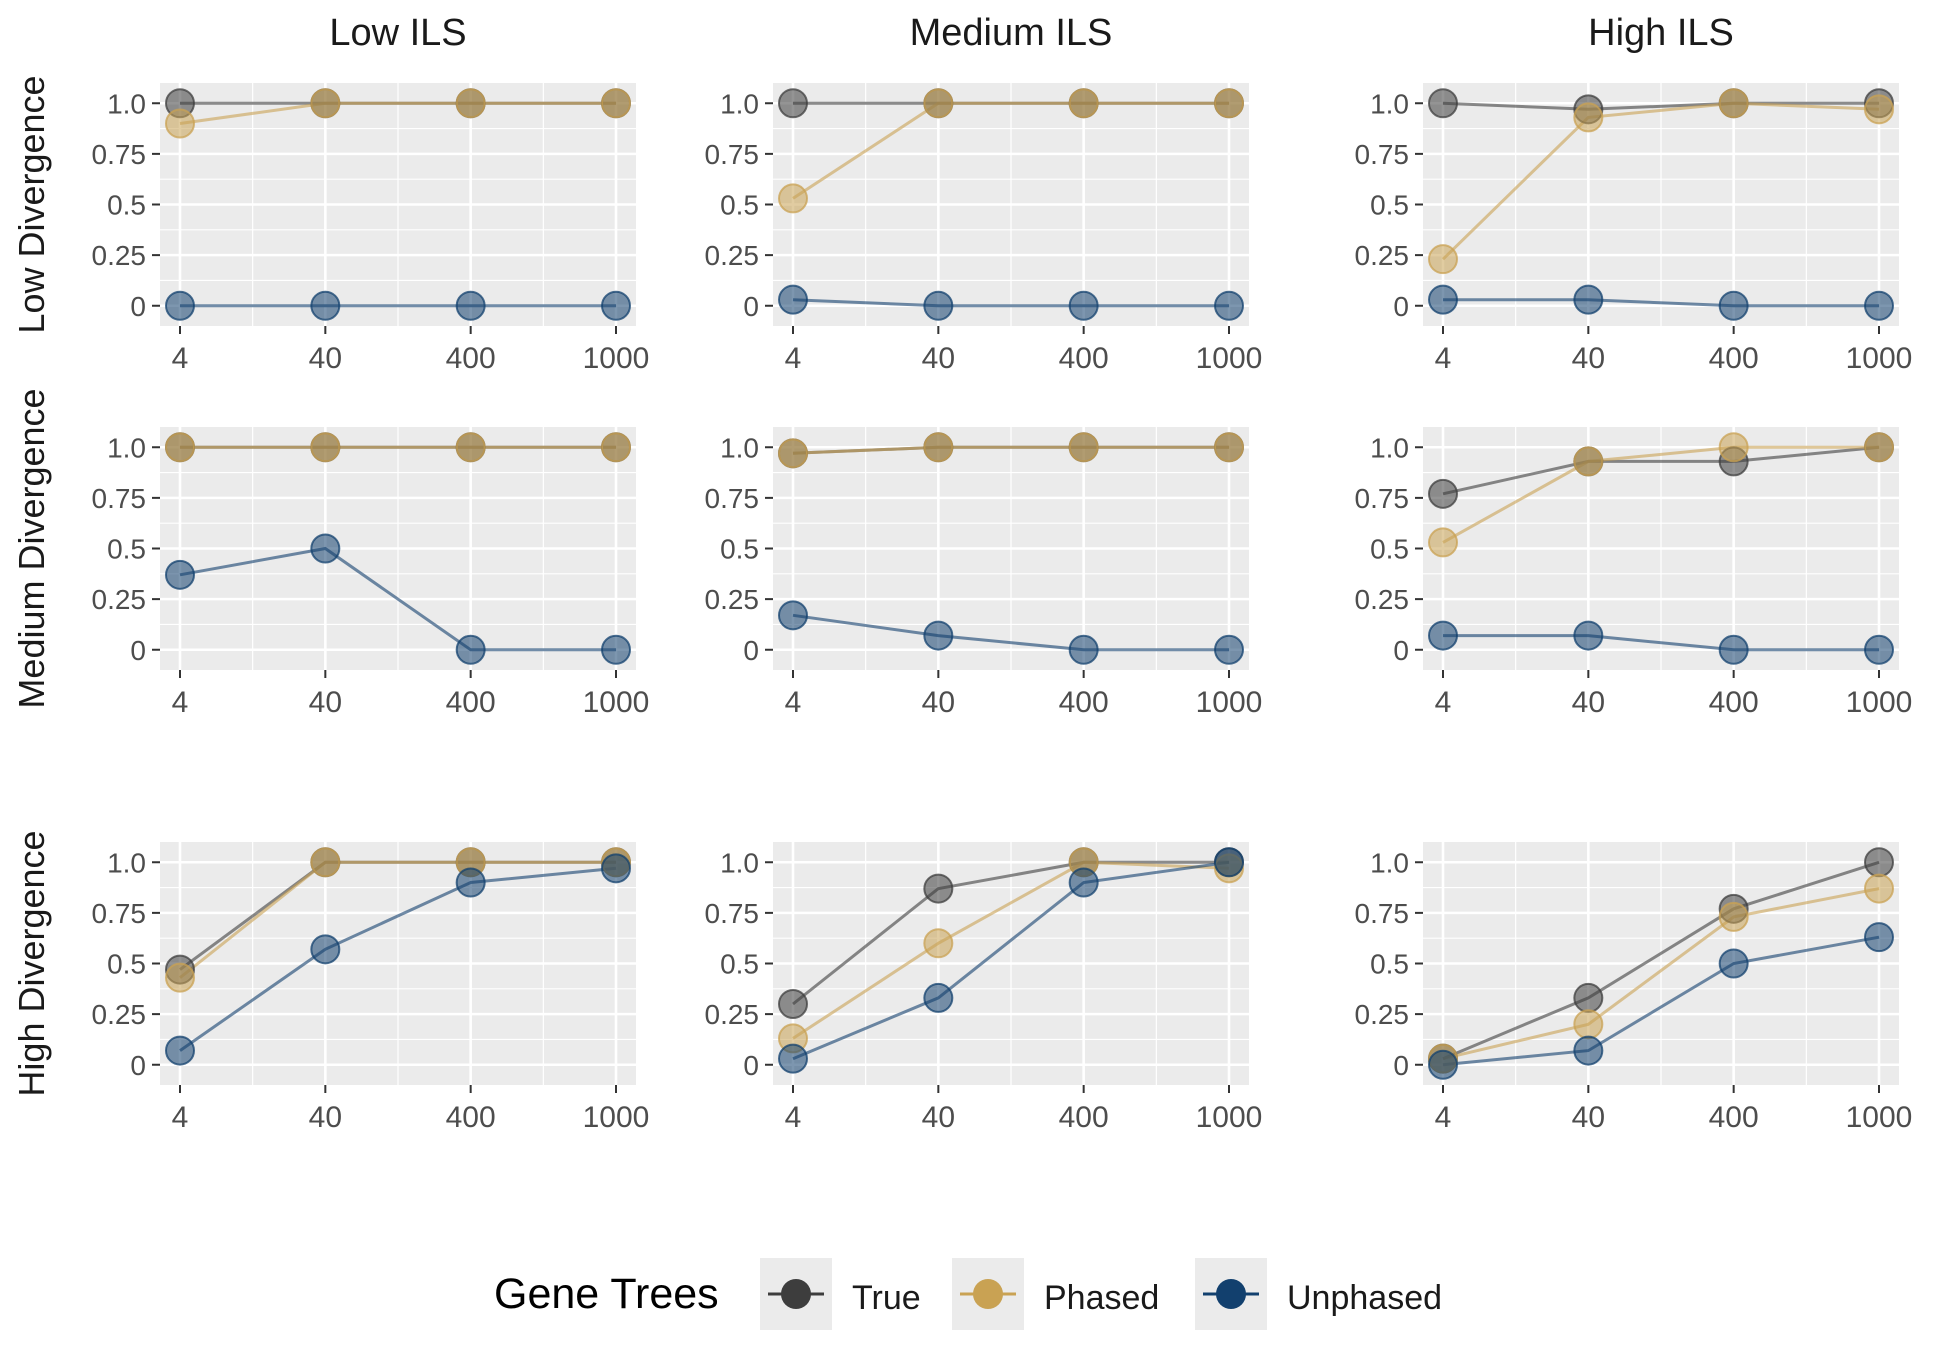  What do you see at coordinates (1365, 1298) in the screenshot?
I see `legend-label-unphased: Unphased` at bounding box center [1365, 1298].